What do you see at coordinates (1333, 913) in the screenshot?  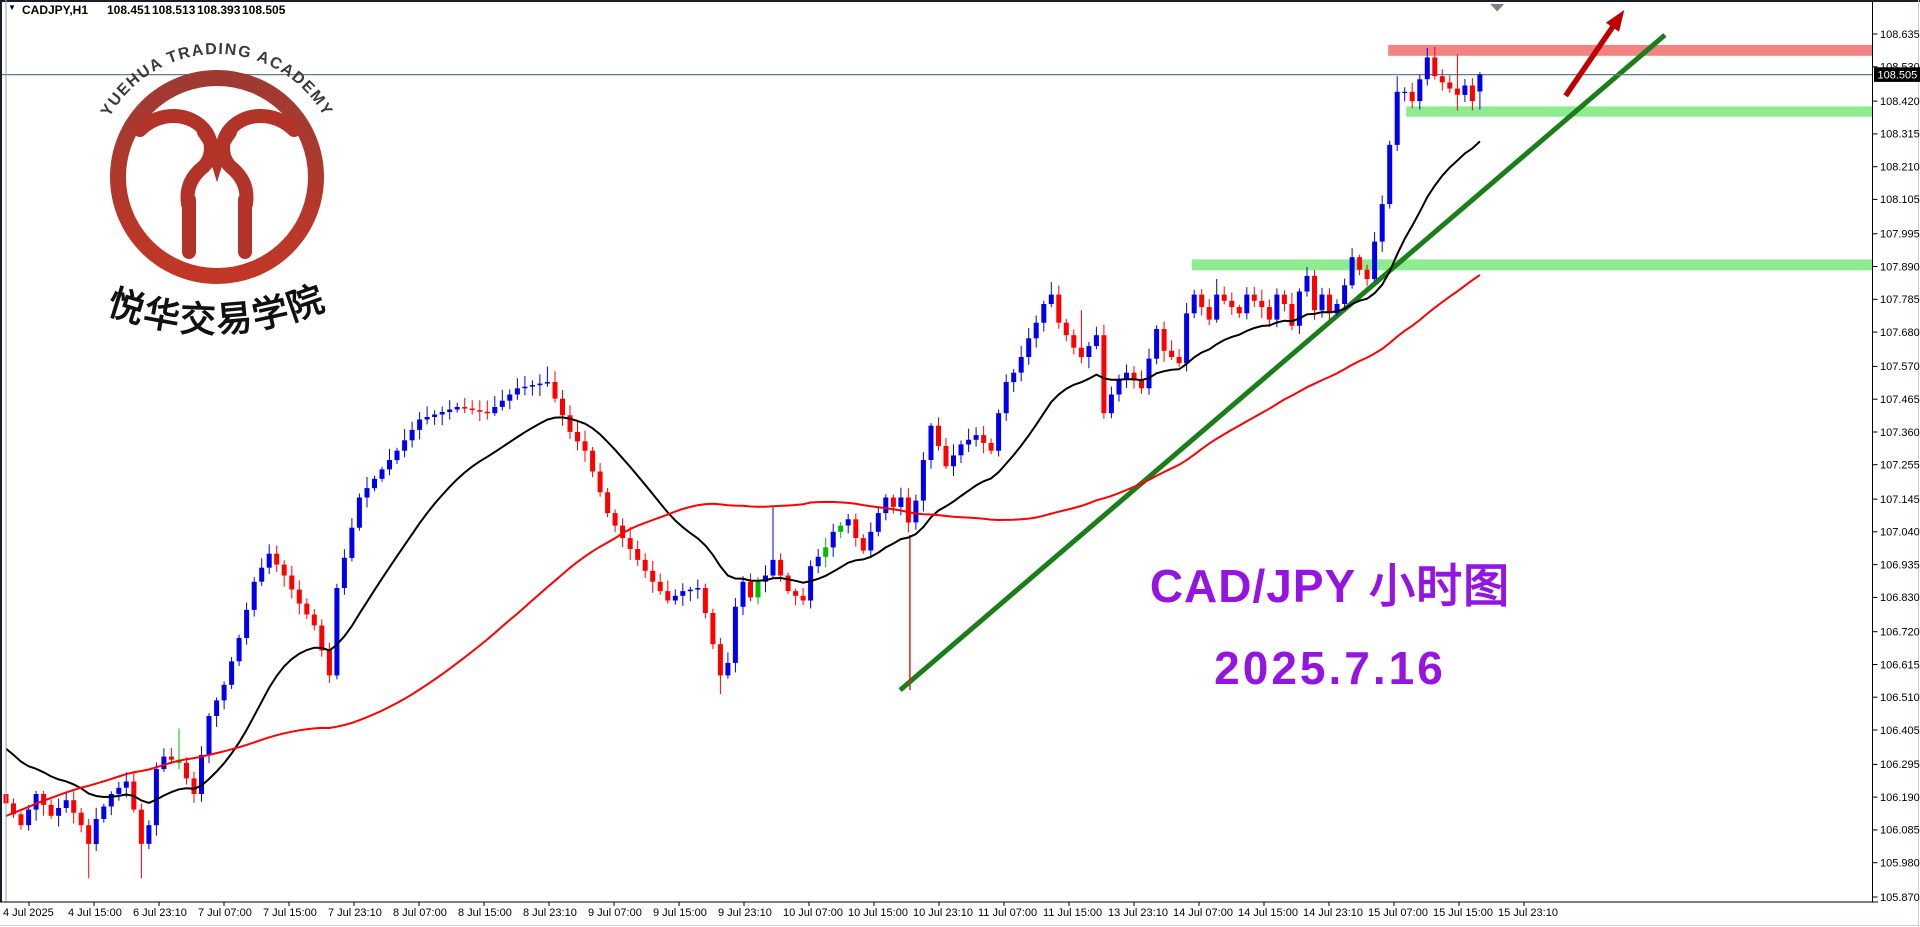 I see `time-axis-label: 14 Jul 23:10` at bounding box center [1333, 913].